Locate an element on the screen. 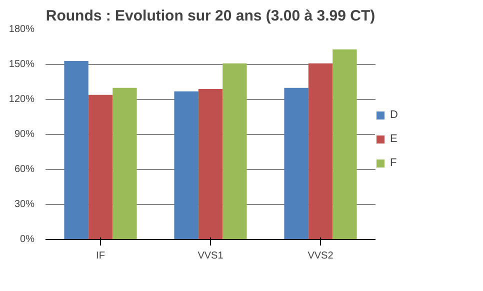 The width and height of the screenshot is (483, 291). x-tick-label: VVS2 is located at coordinates (321, 256).